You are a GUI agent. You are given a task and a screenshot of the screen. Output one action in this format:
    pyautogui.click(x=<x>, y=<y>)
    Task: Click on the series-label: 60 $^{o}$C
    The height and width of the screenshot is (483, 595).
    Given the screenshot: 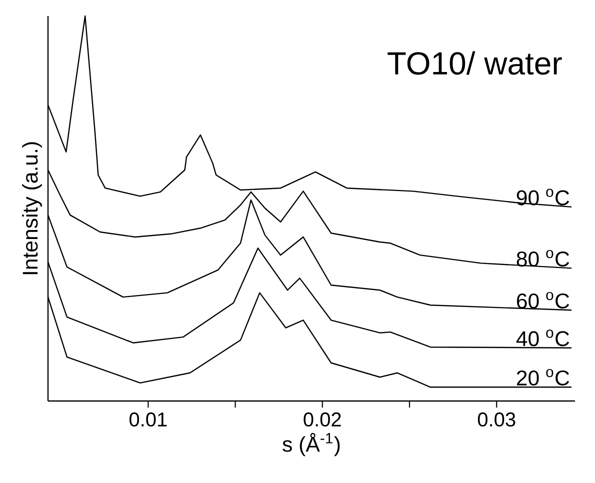 What is the action you would take?
    pyautogui.click(x=543, y=300)
    